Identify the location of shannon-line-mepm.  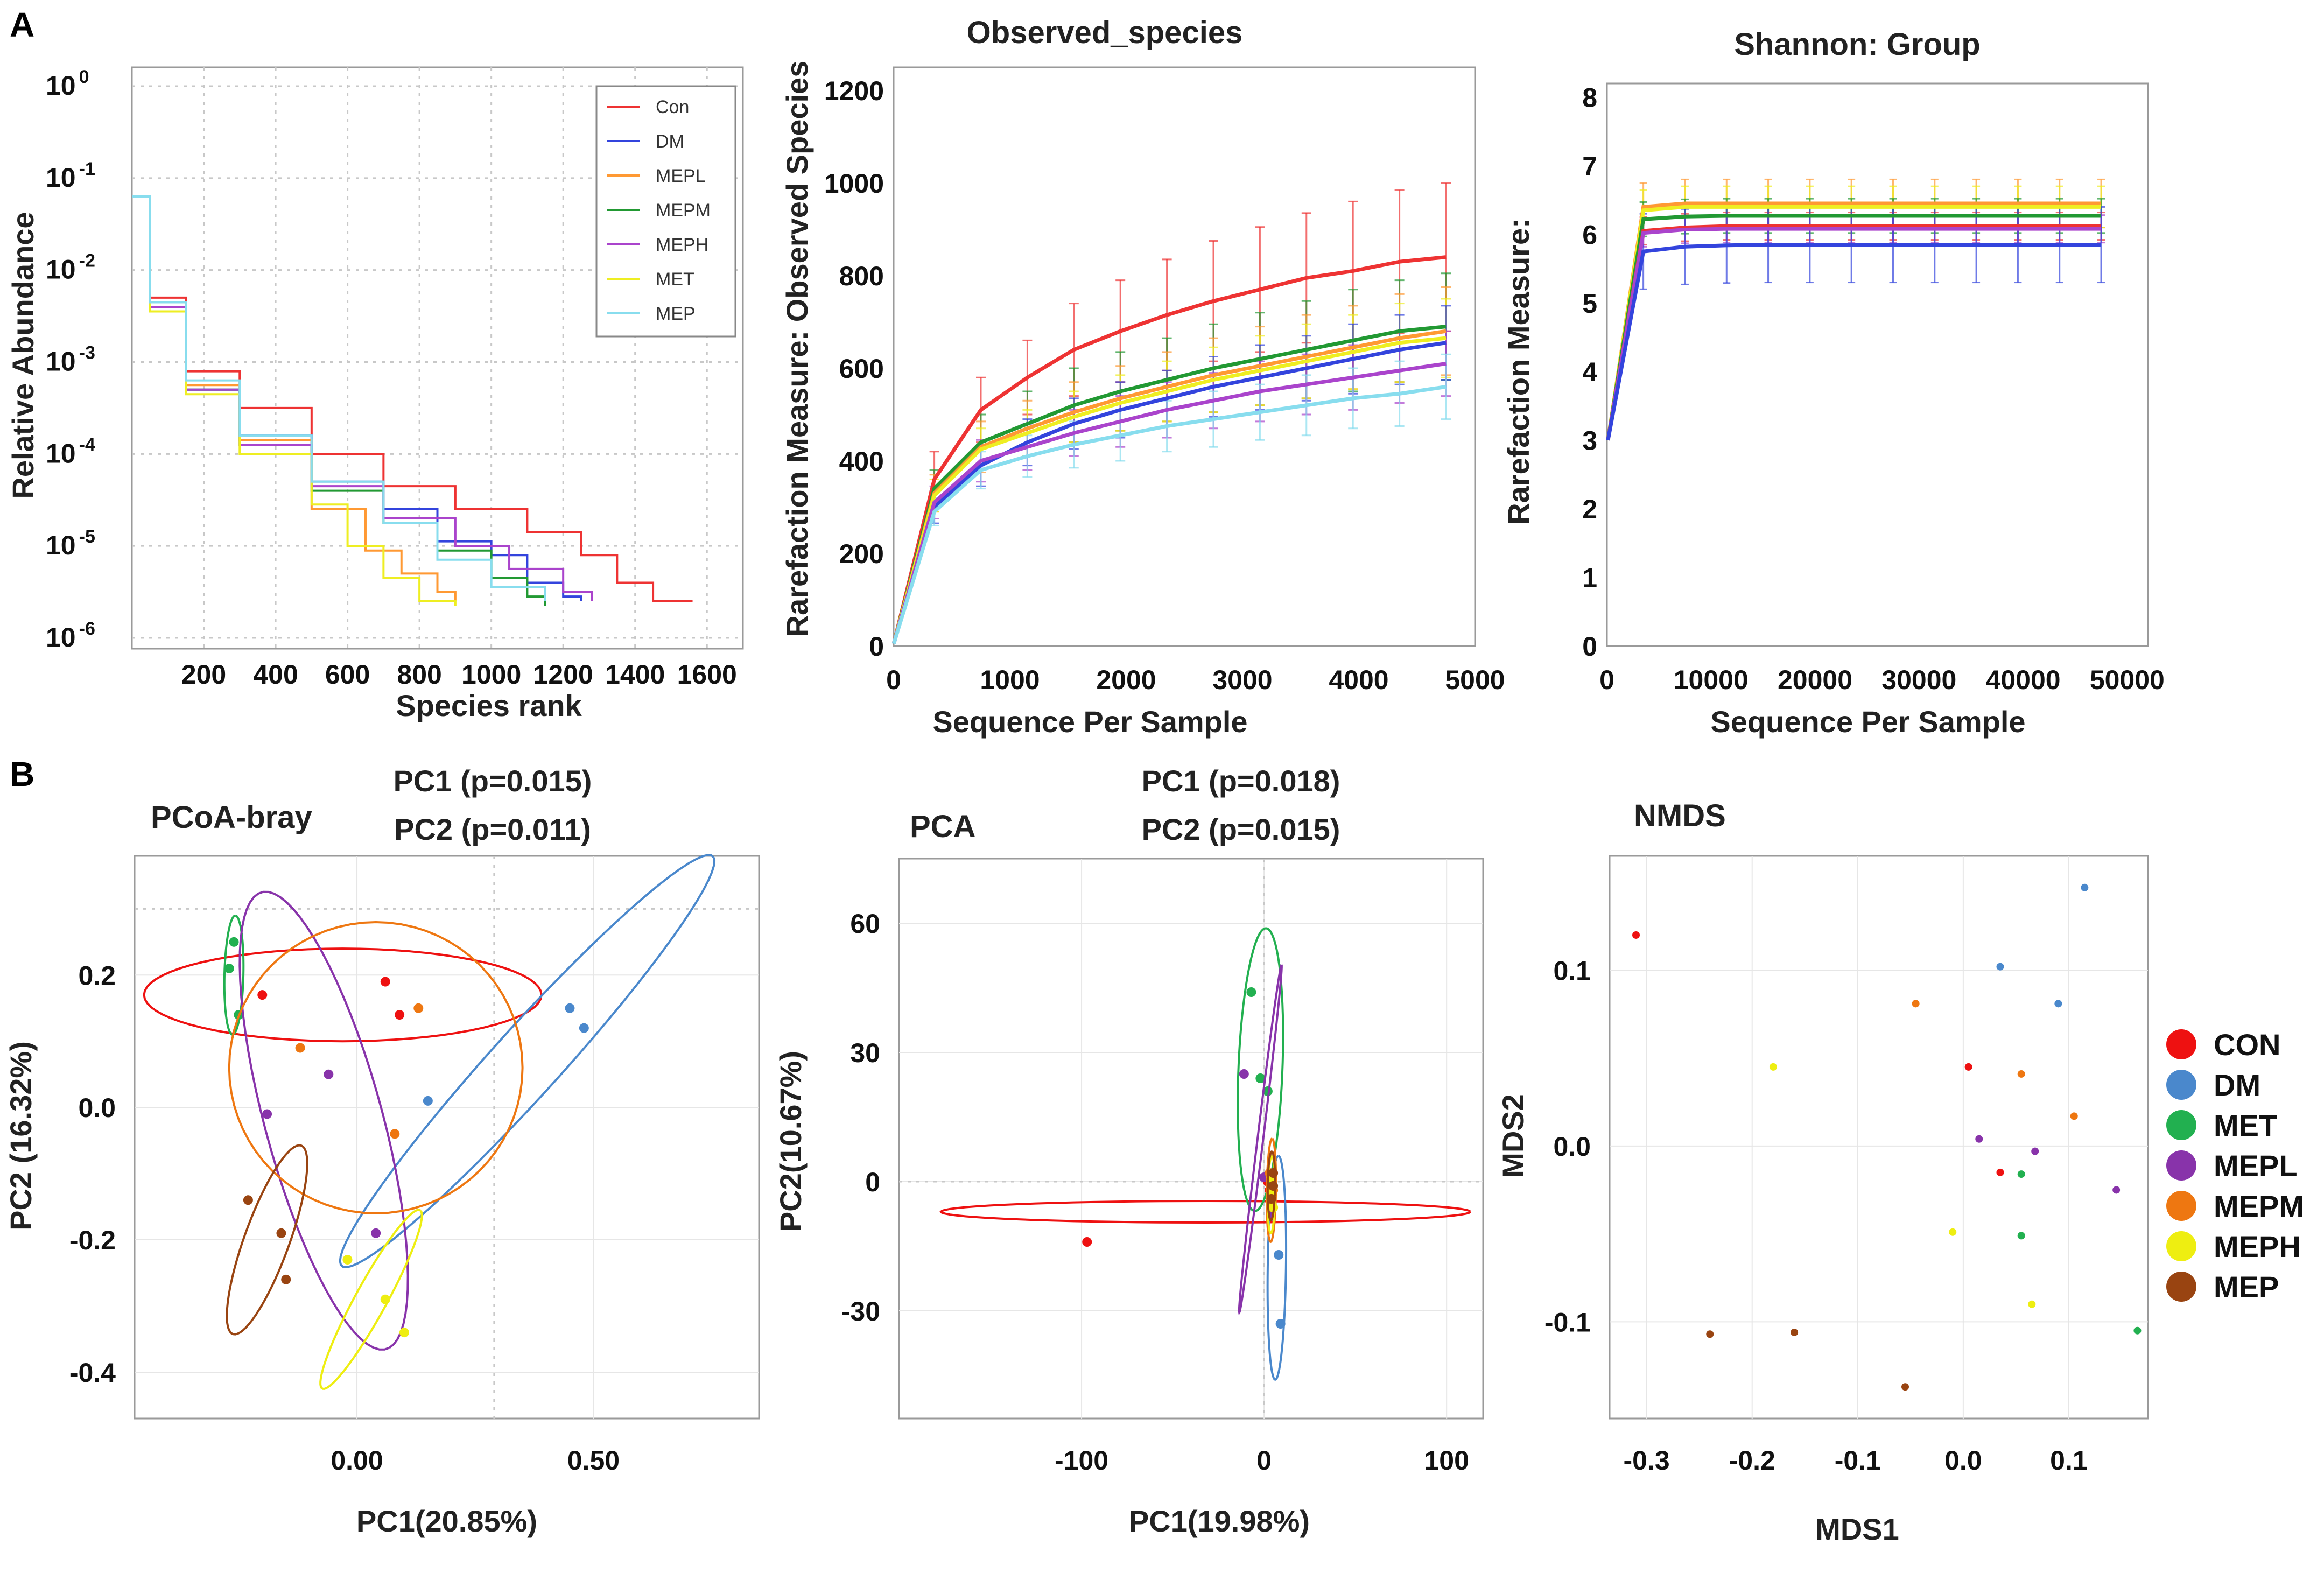
(1854, 327).